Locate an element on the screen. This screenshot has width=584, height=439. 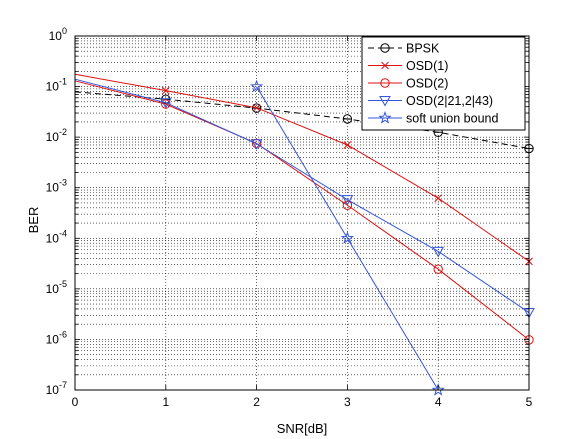
x-tick-labels: 0 1 2 3 4 5 is located at coordinates (302, 402).